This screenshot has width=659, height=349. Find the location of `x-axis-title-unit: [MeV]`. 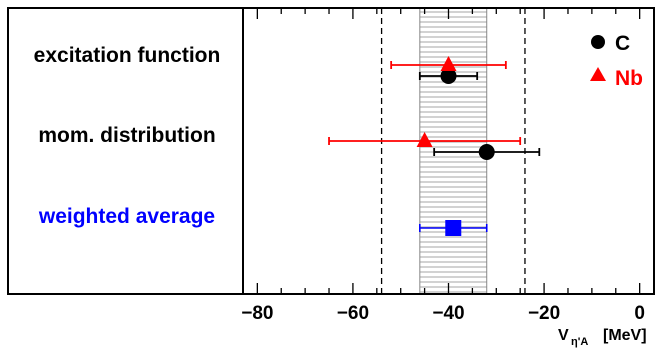

x-axis-title-unit: [MeV] is located at coordinates (625, 335).